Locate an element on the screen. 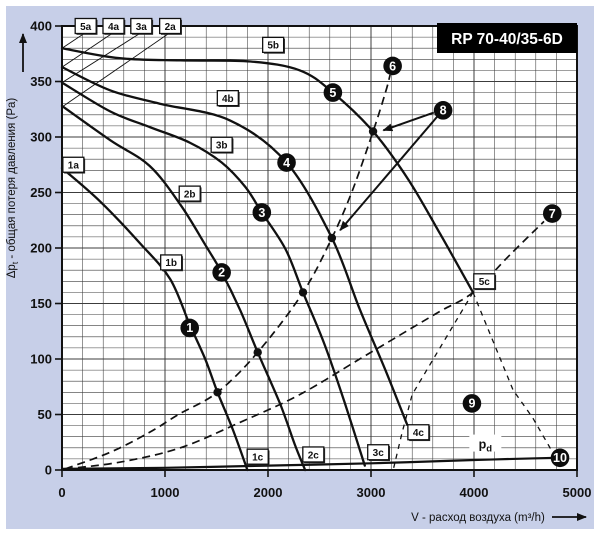  marker-1: 1 is located at coordinates (190, 328).